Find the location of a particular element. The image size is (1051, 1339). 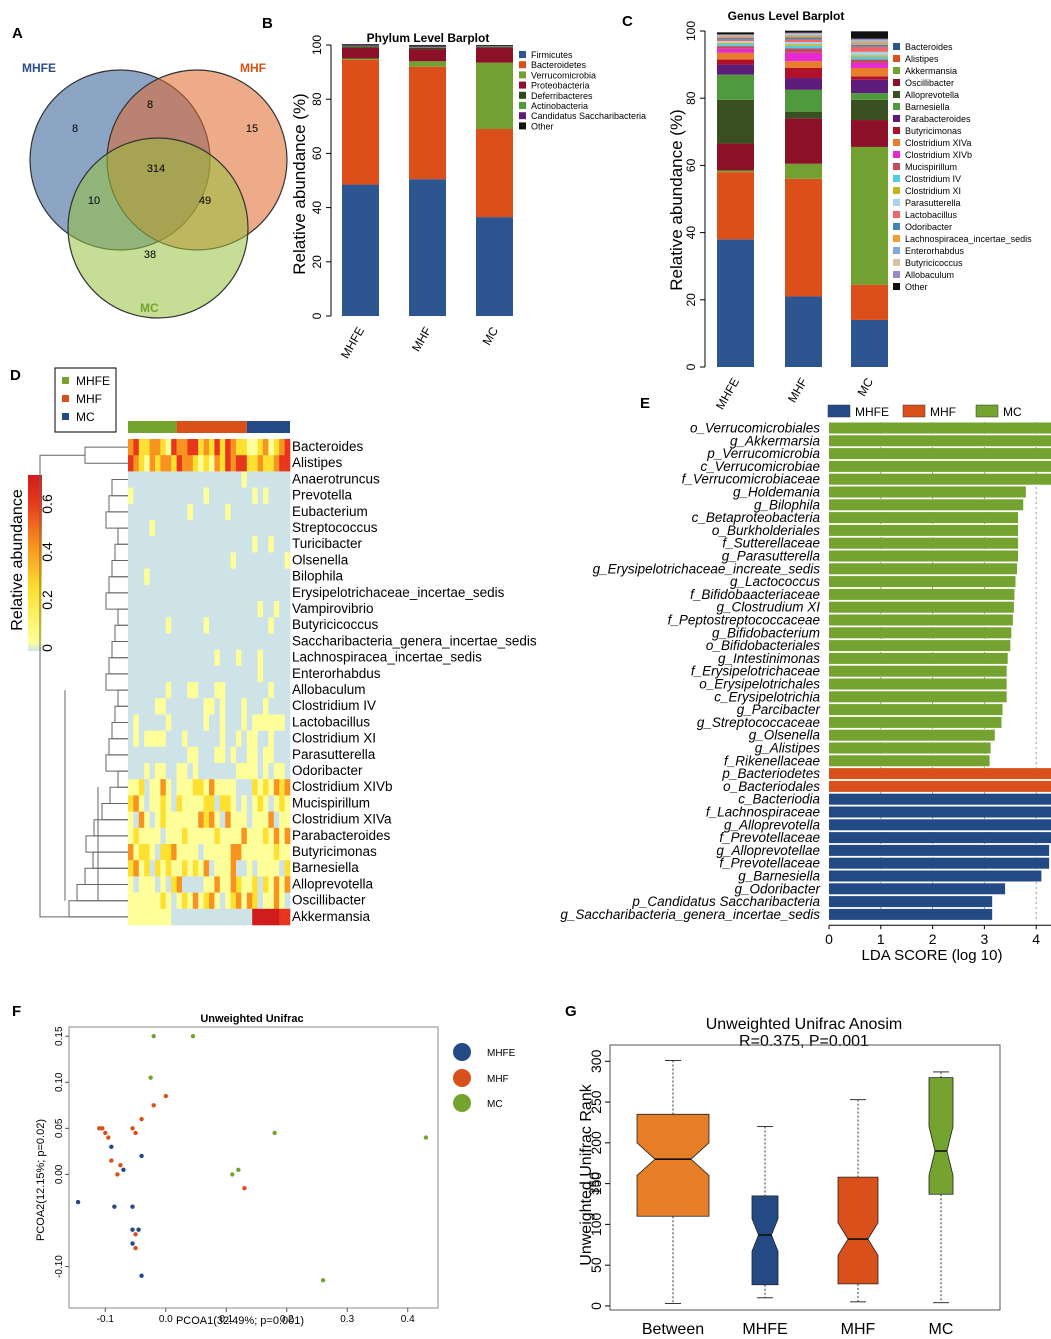

venn-count-mhfe-mhf: 8 is located at coordinates (150, 105).